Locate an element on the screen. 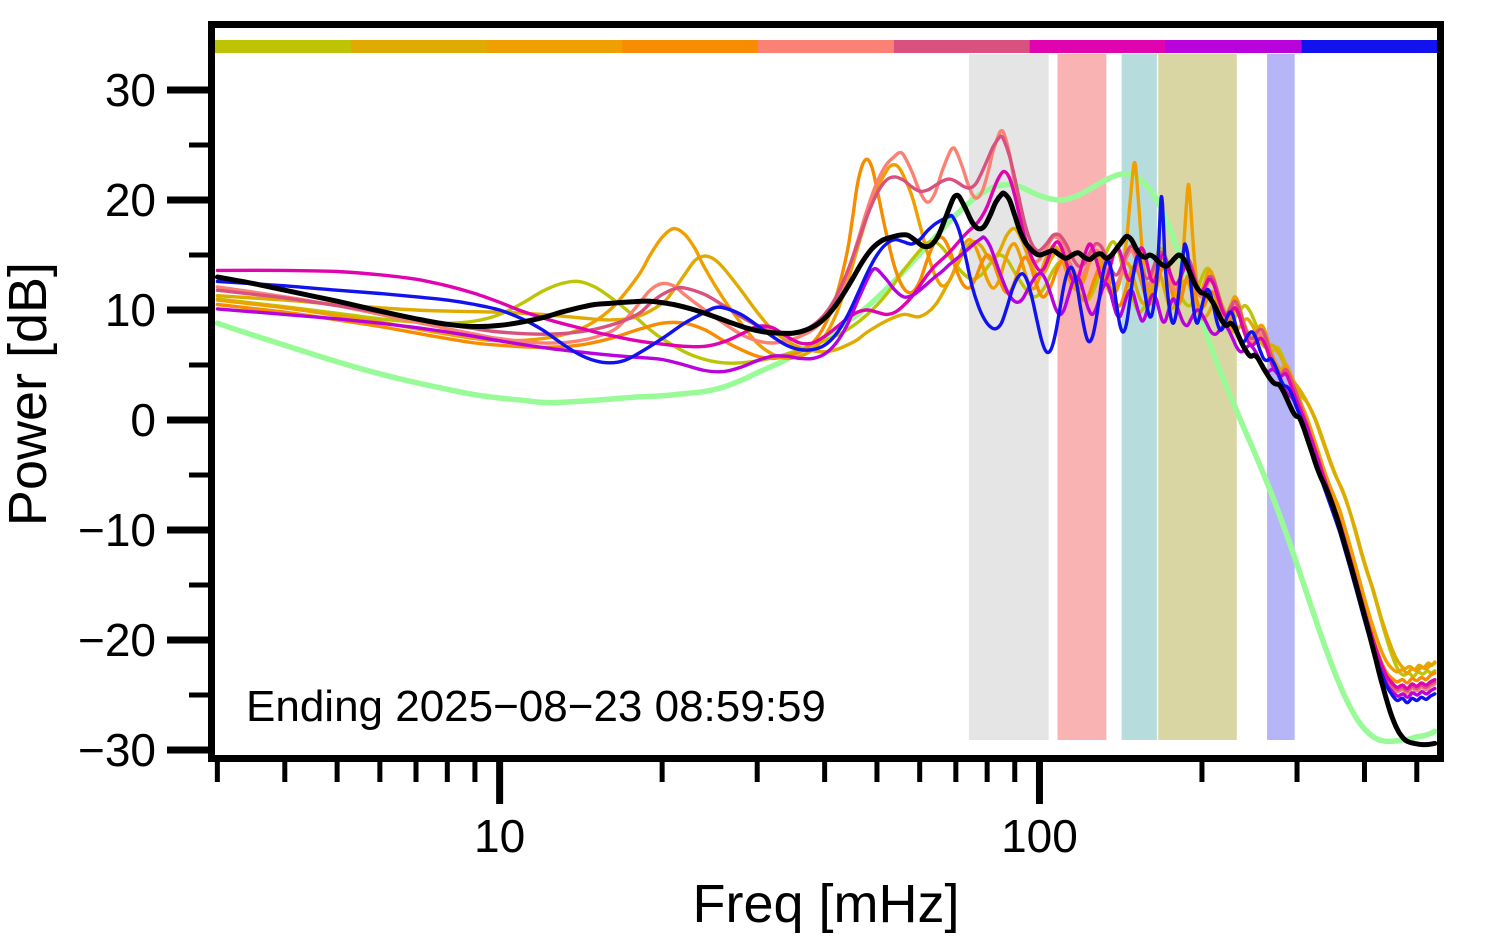 This screenshot has height=952, width=1494. band-khaki is located at coordinates (1197, 397).